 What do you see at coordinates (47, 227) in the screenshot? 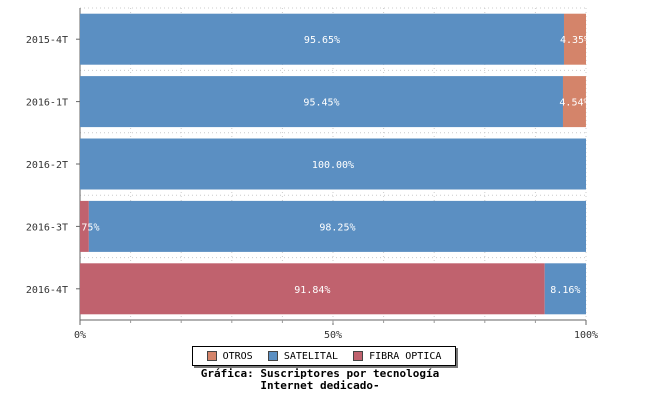
I see `y-tick-label: 2016-3T` at bounding box center [47, 227].